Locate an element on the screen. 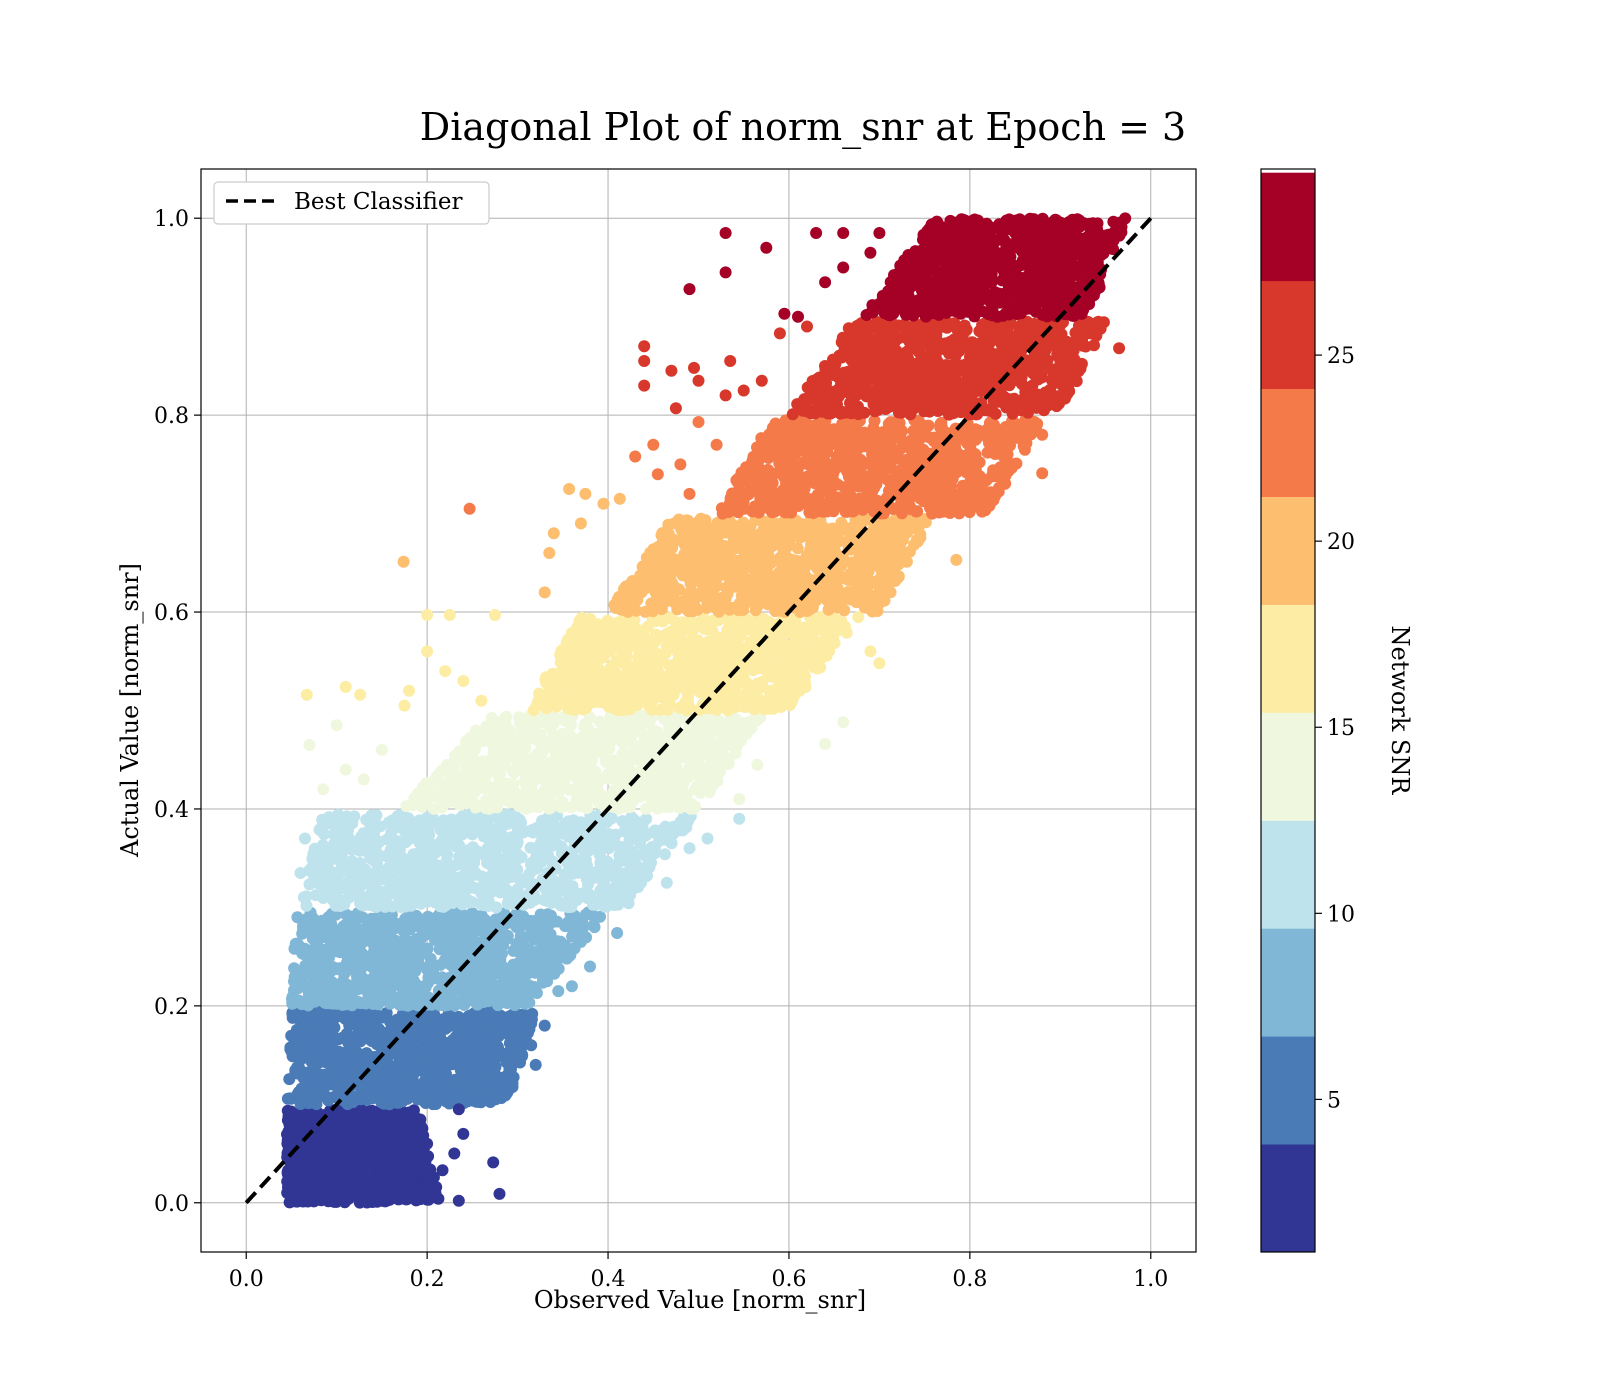 The image size is (1600, 1400). scatter-band is located at coordinates (363, 1156).